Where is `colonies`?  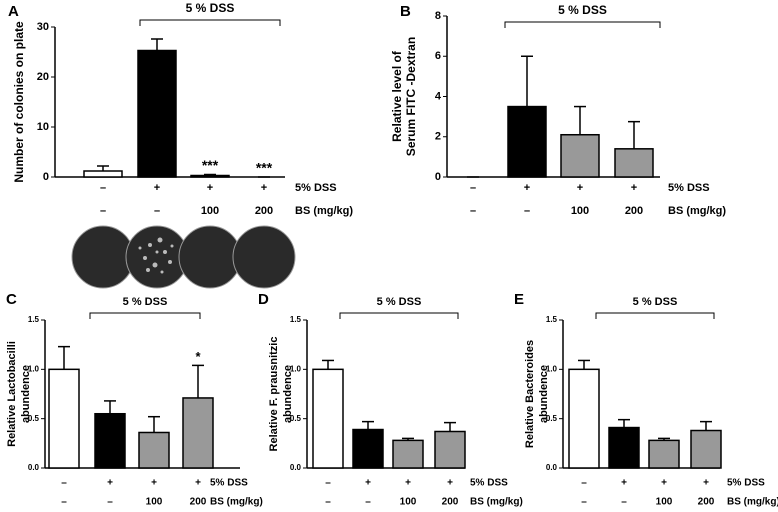
colonies is located at coordinates (156, 255).